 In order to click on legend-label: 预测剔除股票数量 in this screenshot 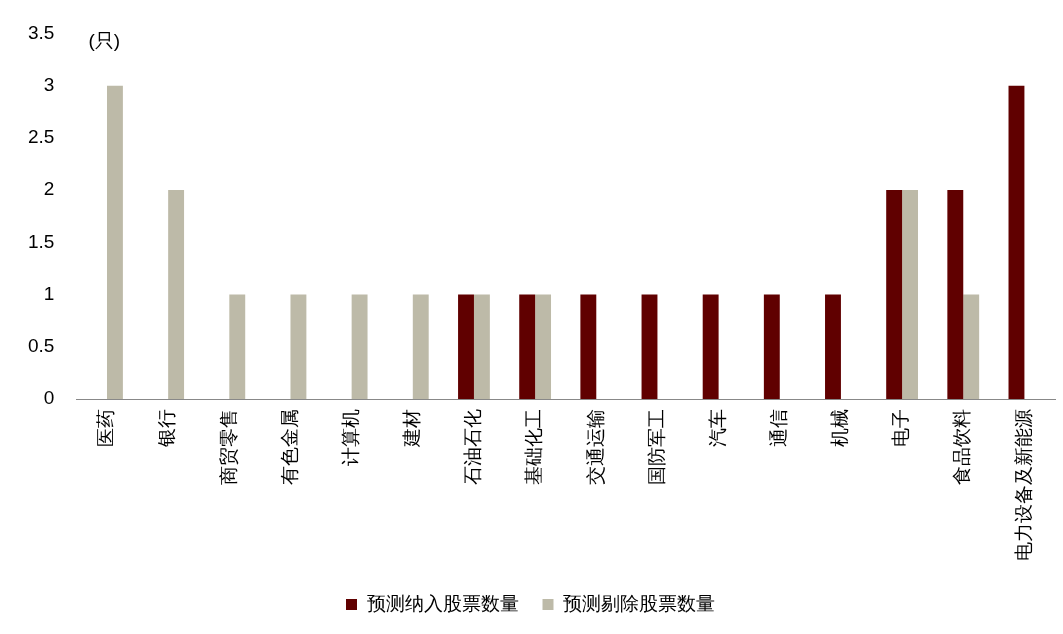, I will do `click(639, 603)`.